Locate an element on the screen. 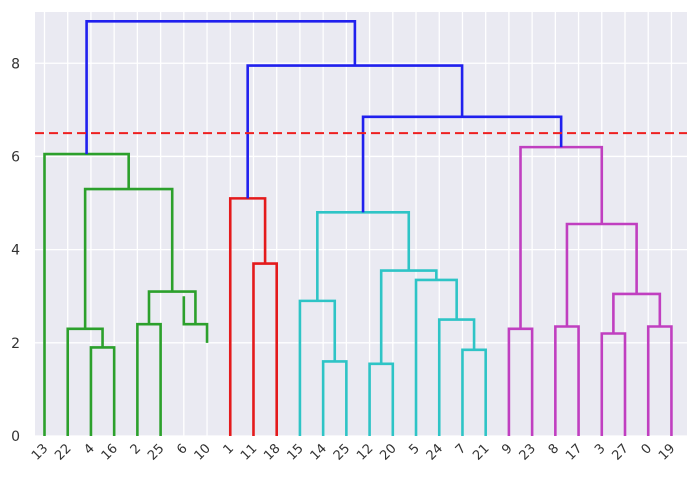 The height and width of the screenshot is (489, 695). leaf-label: 6 is located at coordinates (182, 449).